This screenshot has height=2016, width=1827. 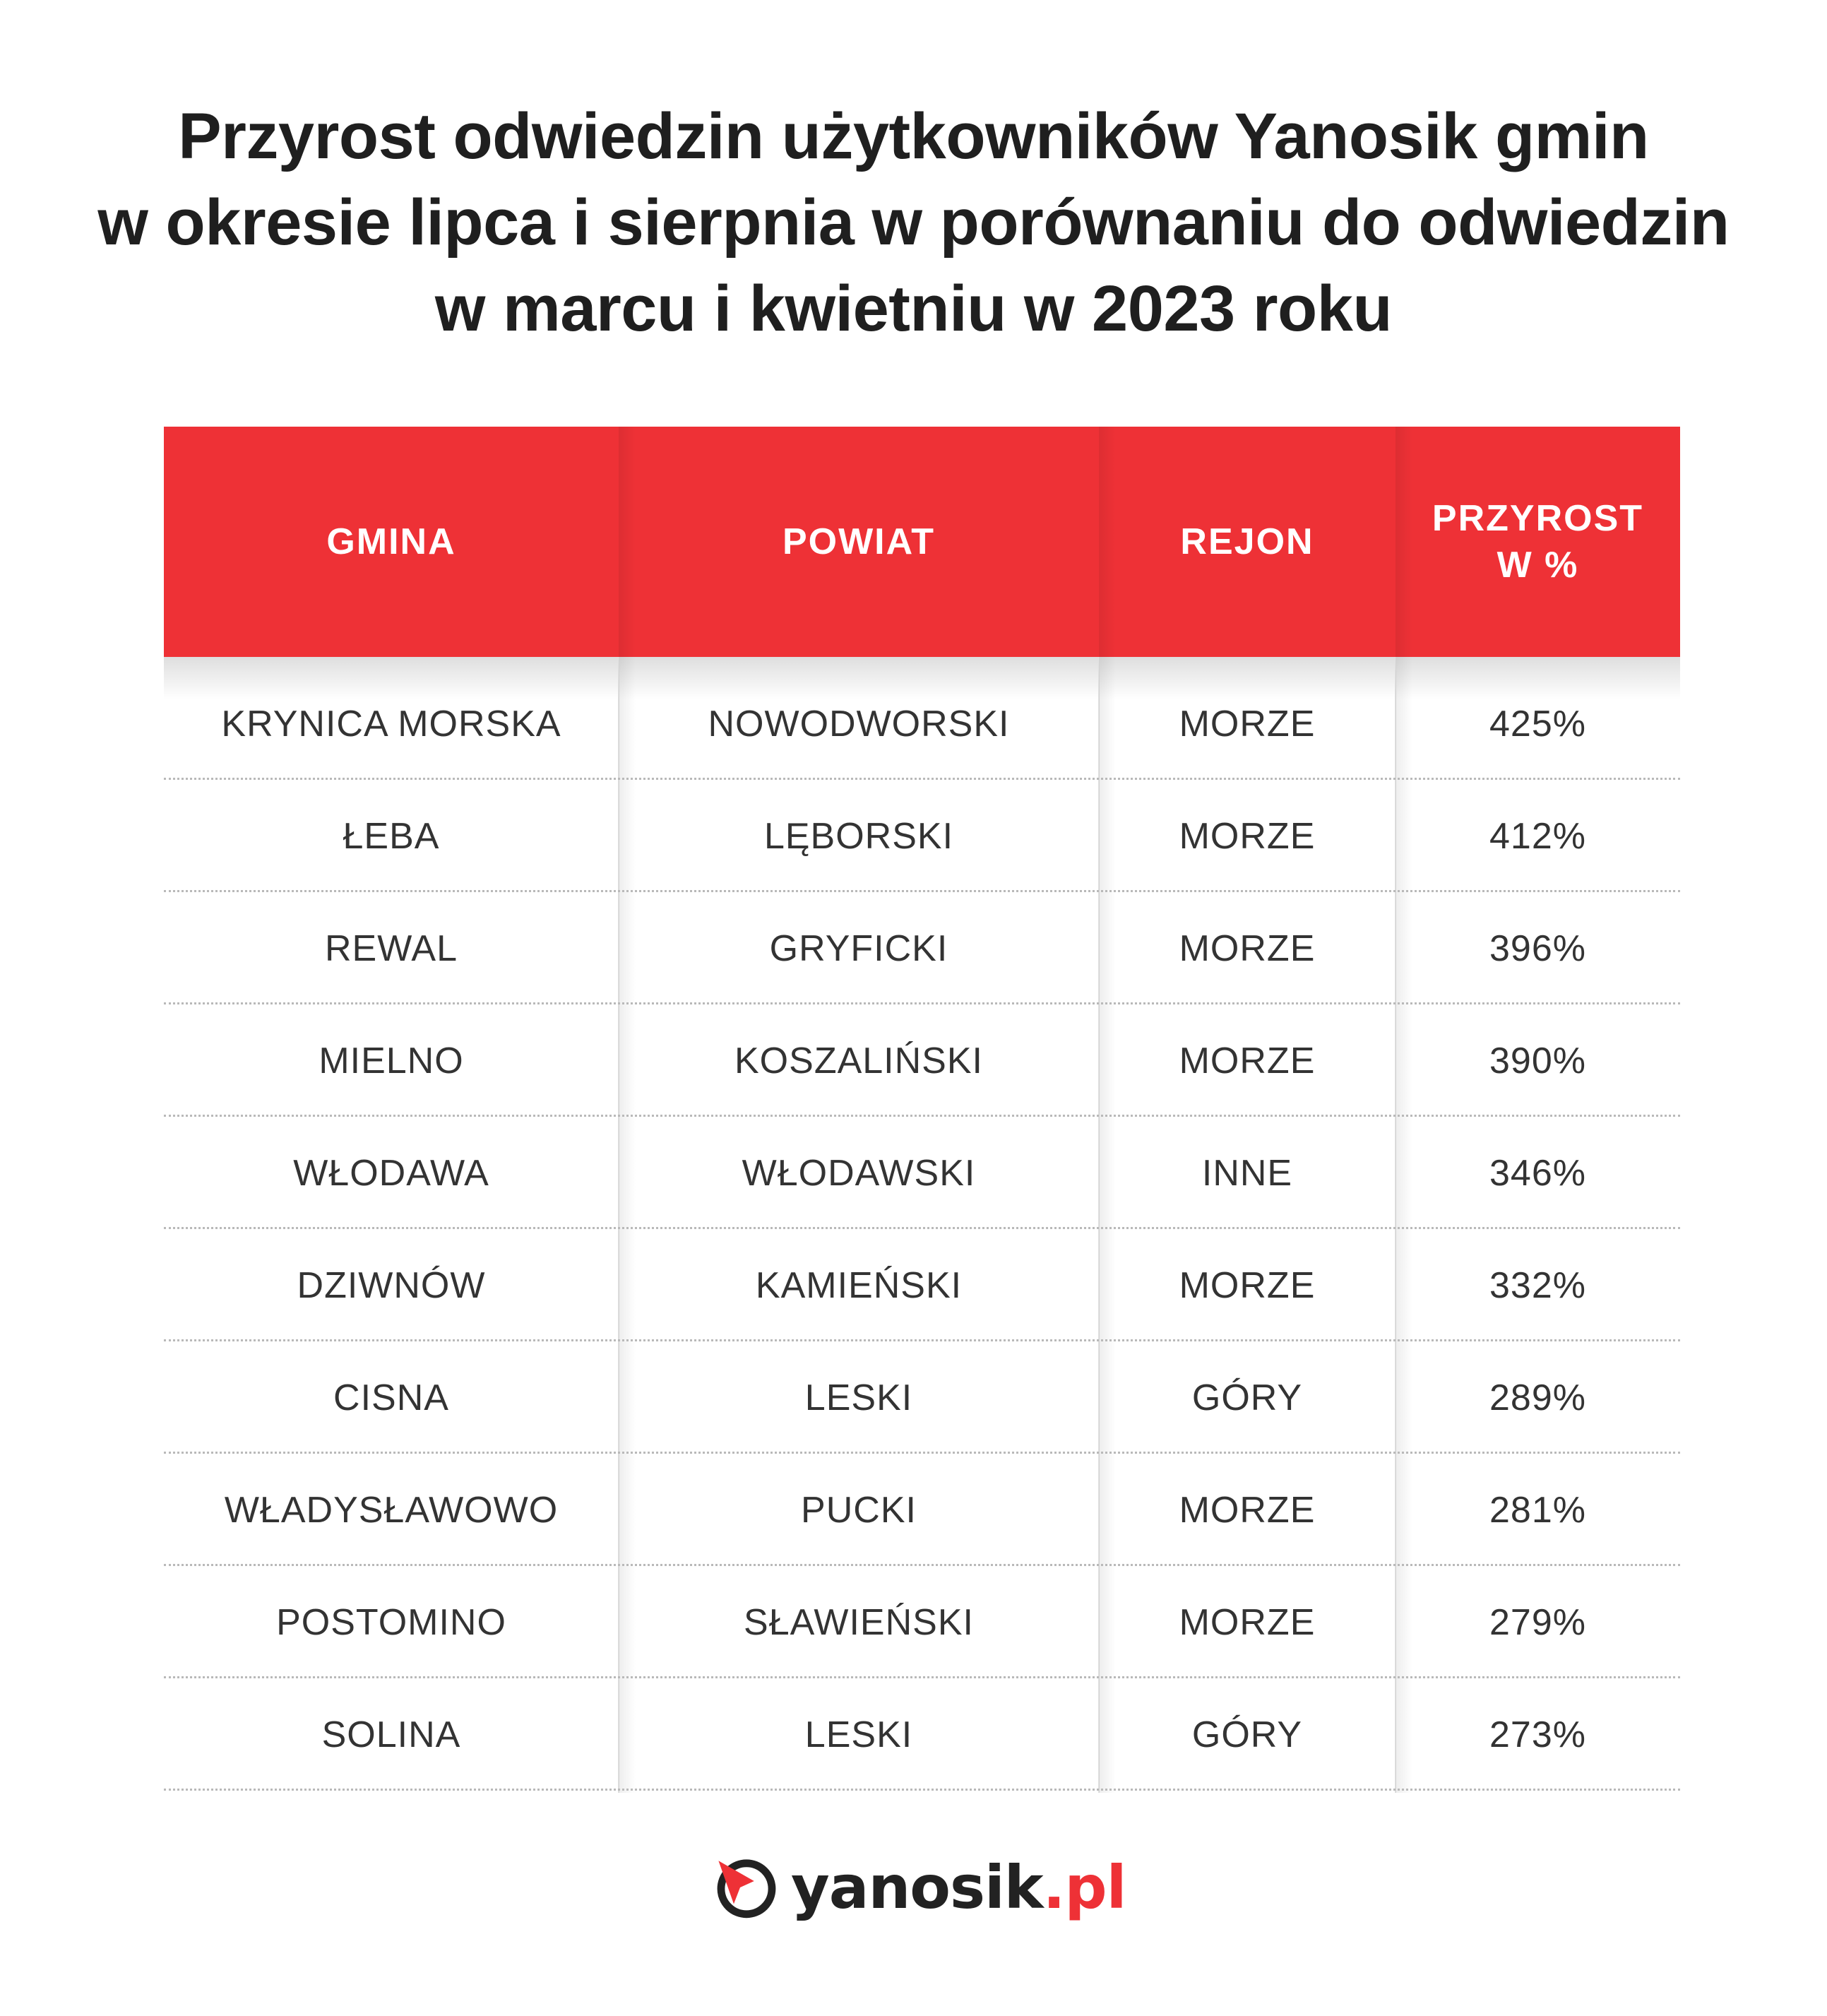 What do you see at coordinates (391, 1622) in the screenshot?
I see `cell-gmina: POSTOMINO` at bounding box center [391, 1622].